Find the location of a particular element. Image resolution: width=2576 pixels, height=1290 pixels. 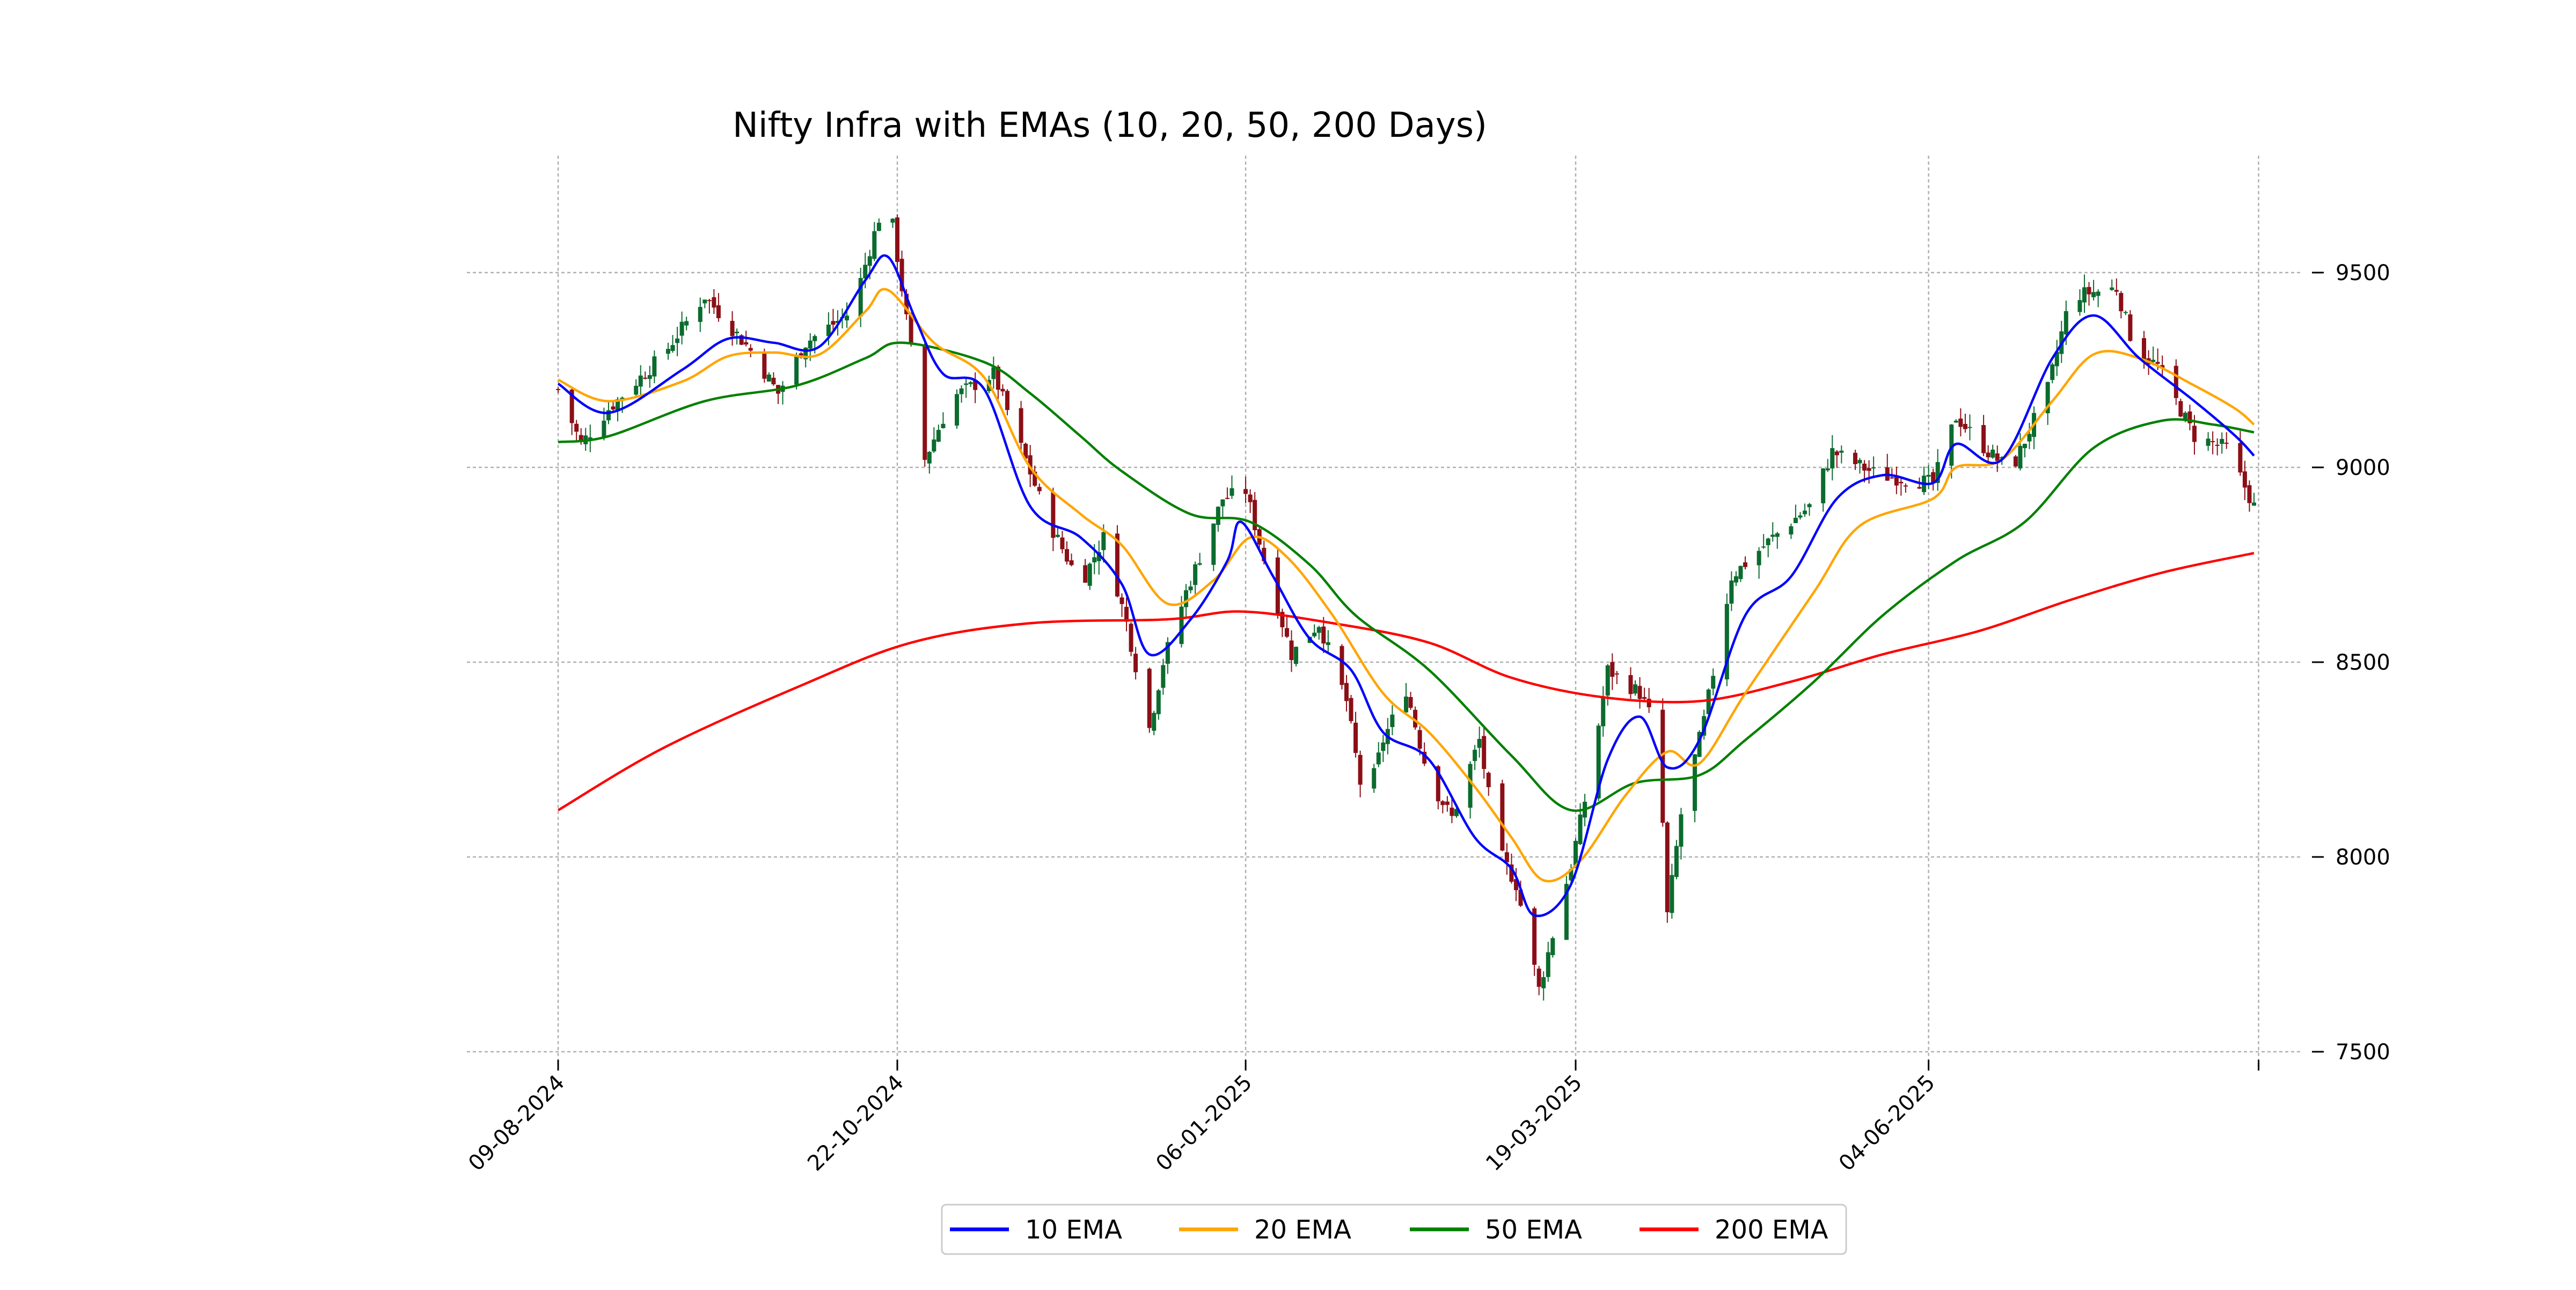

legend-label-200-ema: 200 EMA is located at coordinates (1771, 1230).